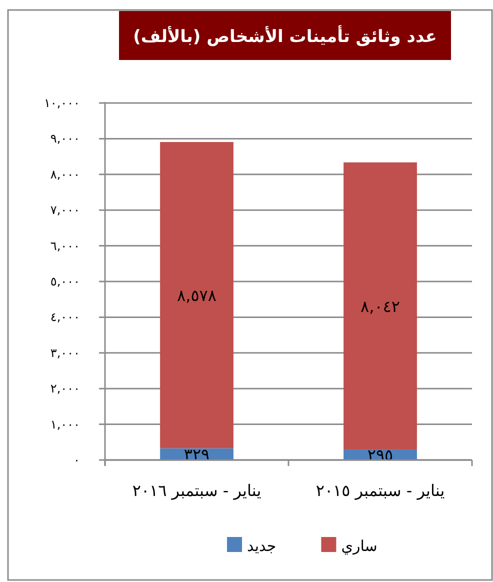 This screenshot has height=582, width=493. Describe the element at coordinates (65, 139) in the screenshot. I see `y-tick-label: ٩,٠٠٠` at that location.